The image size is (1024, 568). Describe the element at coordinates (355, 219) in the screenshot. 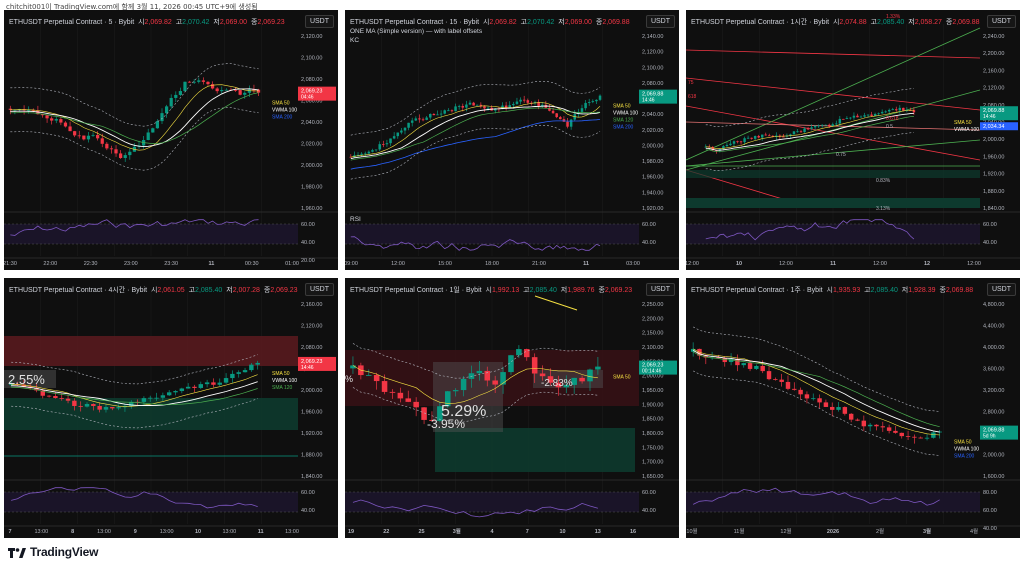

I see `rsi-legend: RSI` at that location.